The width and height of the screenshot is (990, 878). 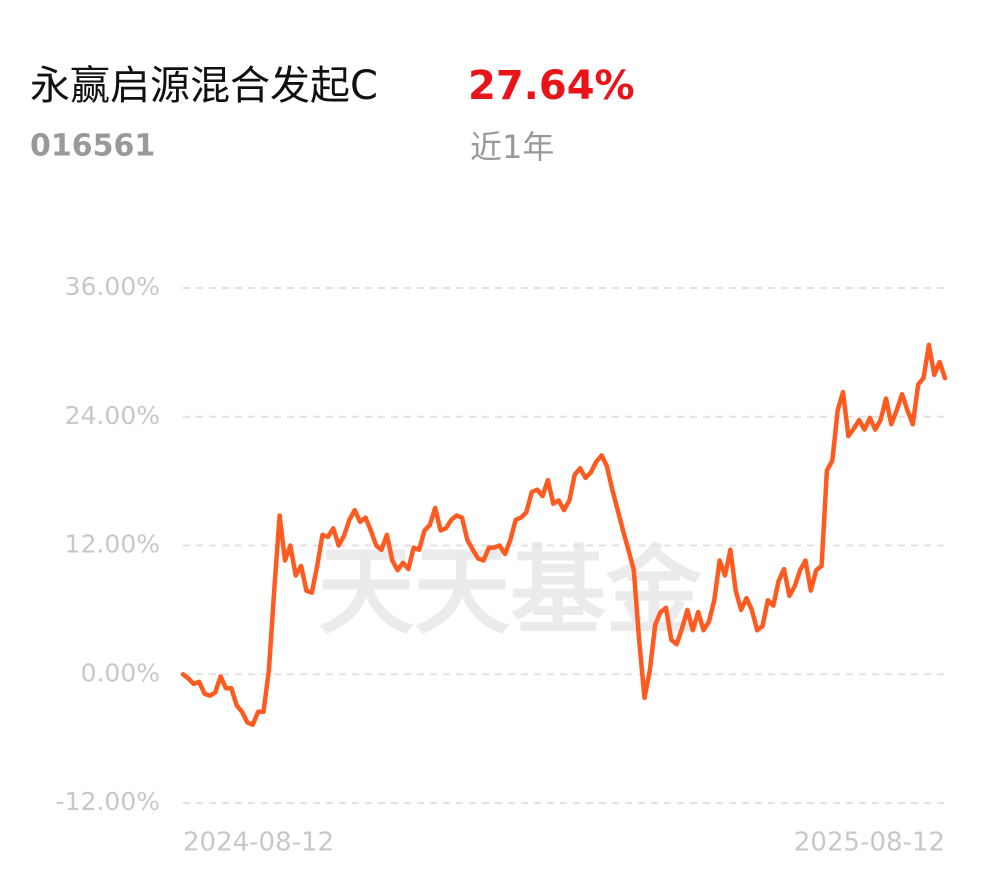 I want to click on fund-return: 27.64%, so click(x=551, y=86).